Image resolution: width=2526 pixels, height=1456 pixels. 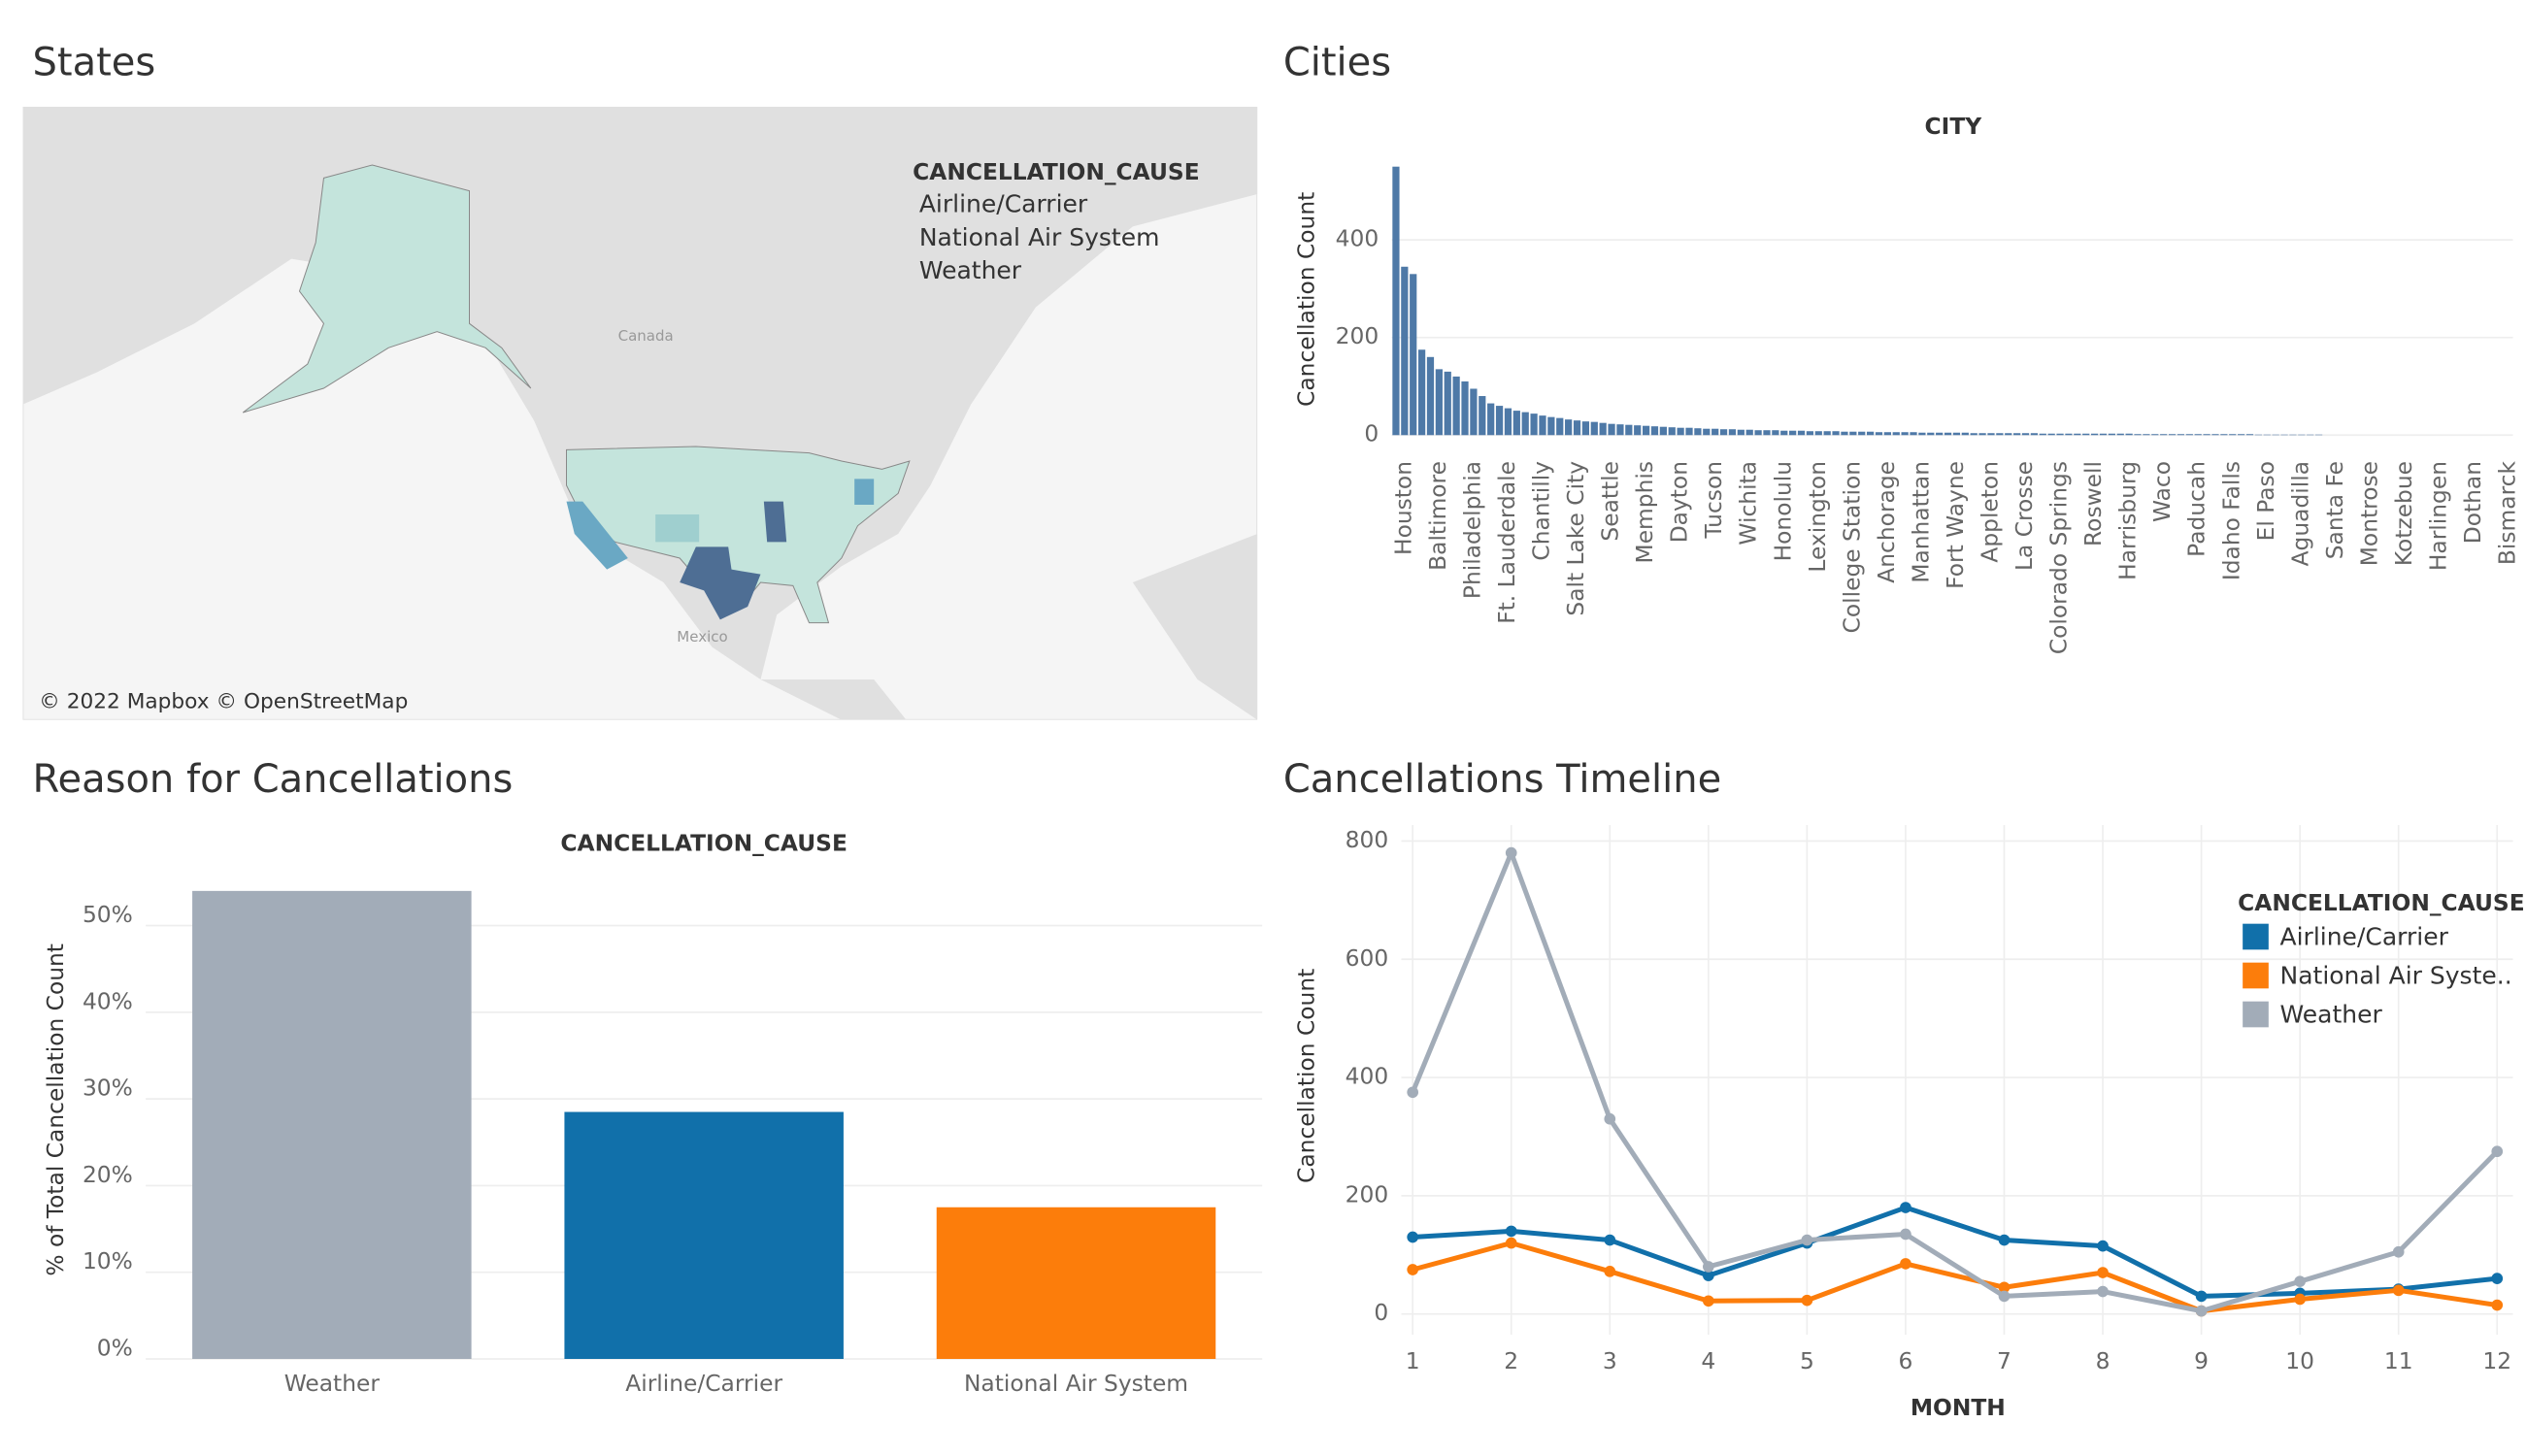 What do you see at coordinates (1076, 1383) in the screenshot?
I see `x-tick-label: National Air System` at bounding box center [1076, 1383].